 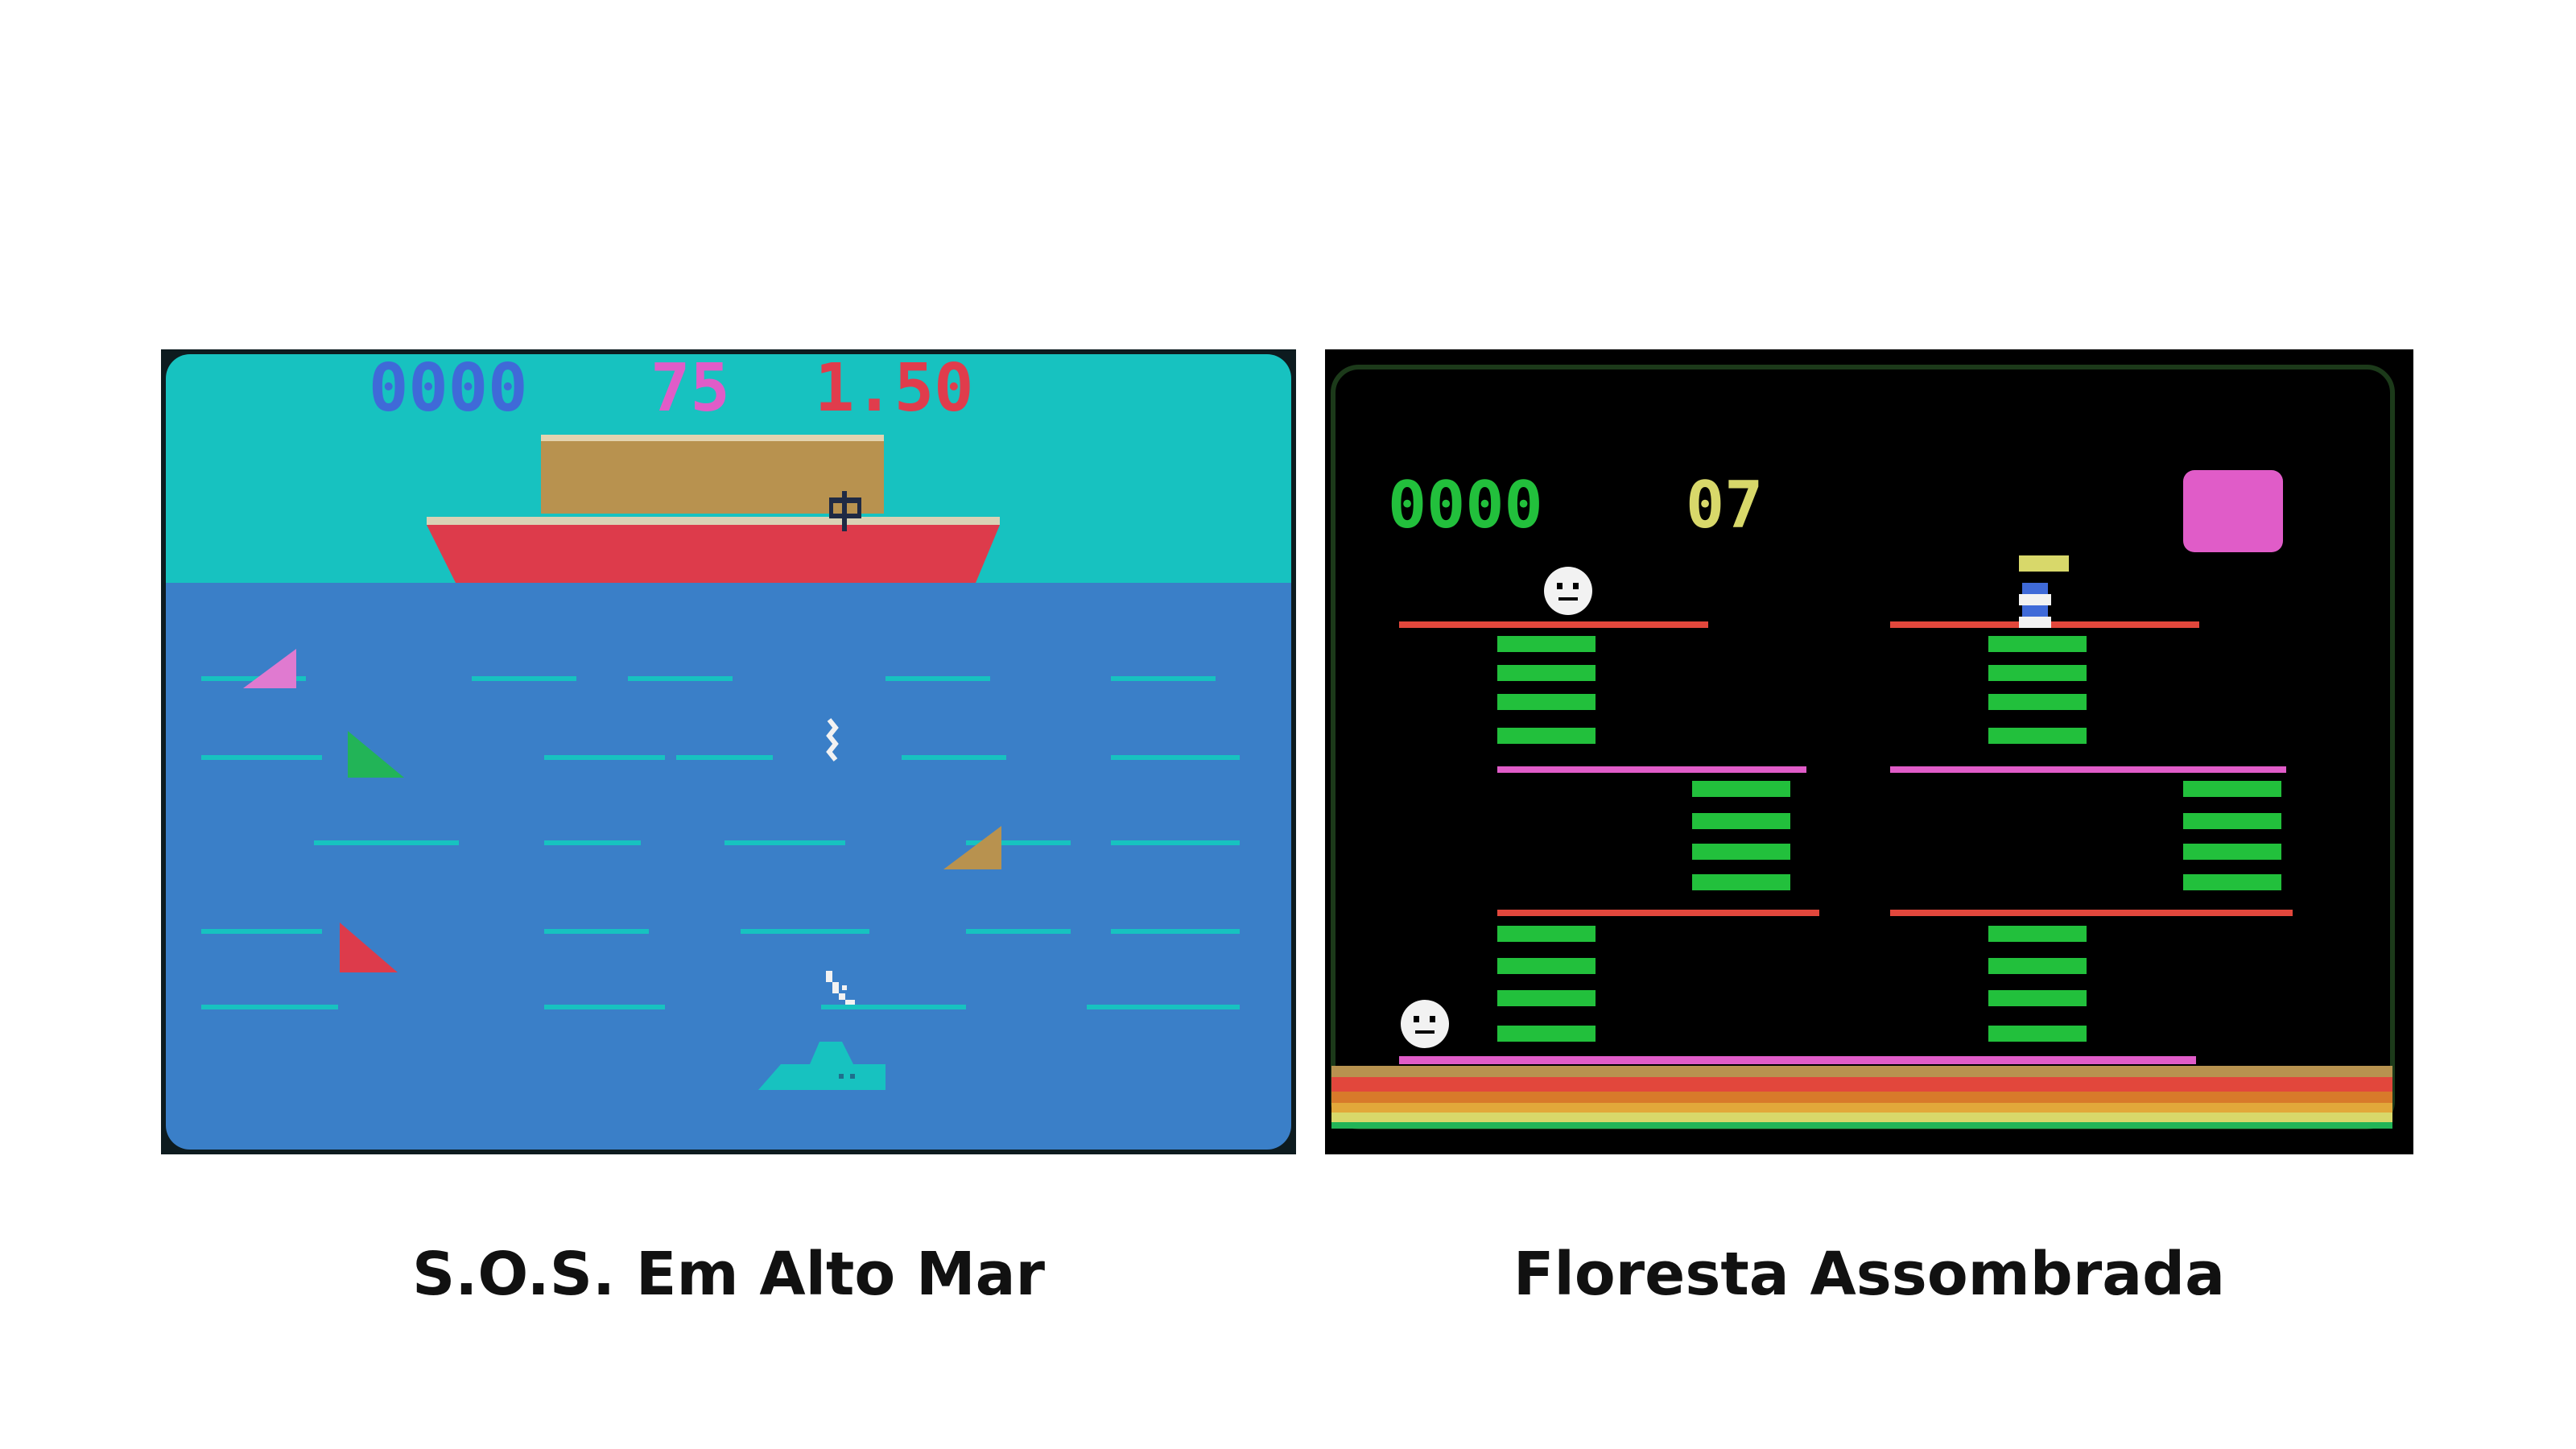 I want to click on ship-cargo, so click(x=712, y=476).